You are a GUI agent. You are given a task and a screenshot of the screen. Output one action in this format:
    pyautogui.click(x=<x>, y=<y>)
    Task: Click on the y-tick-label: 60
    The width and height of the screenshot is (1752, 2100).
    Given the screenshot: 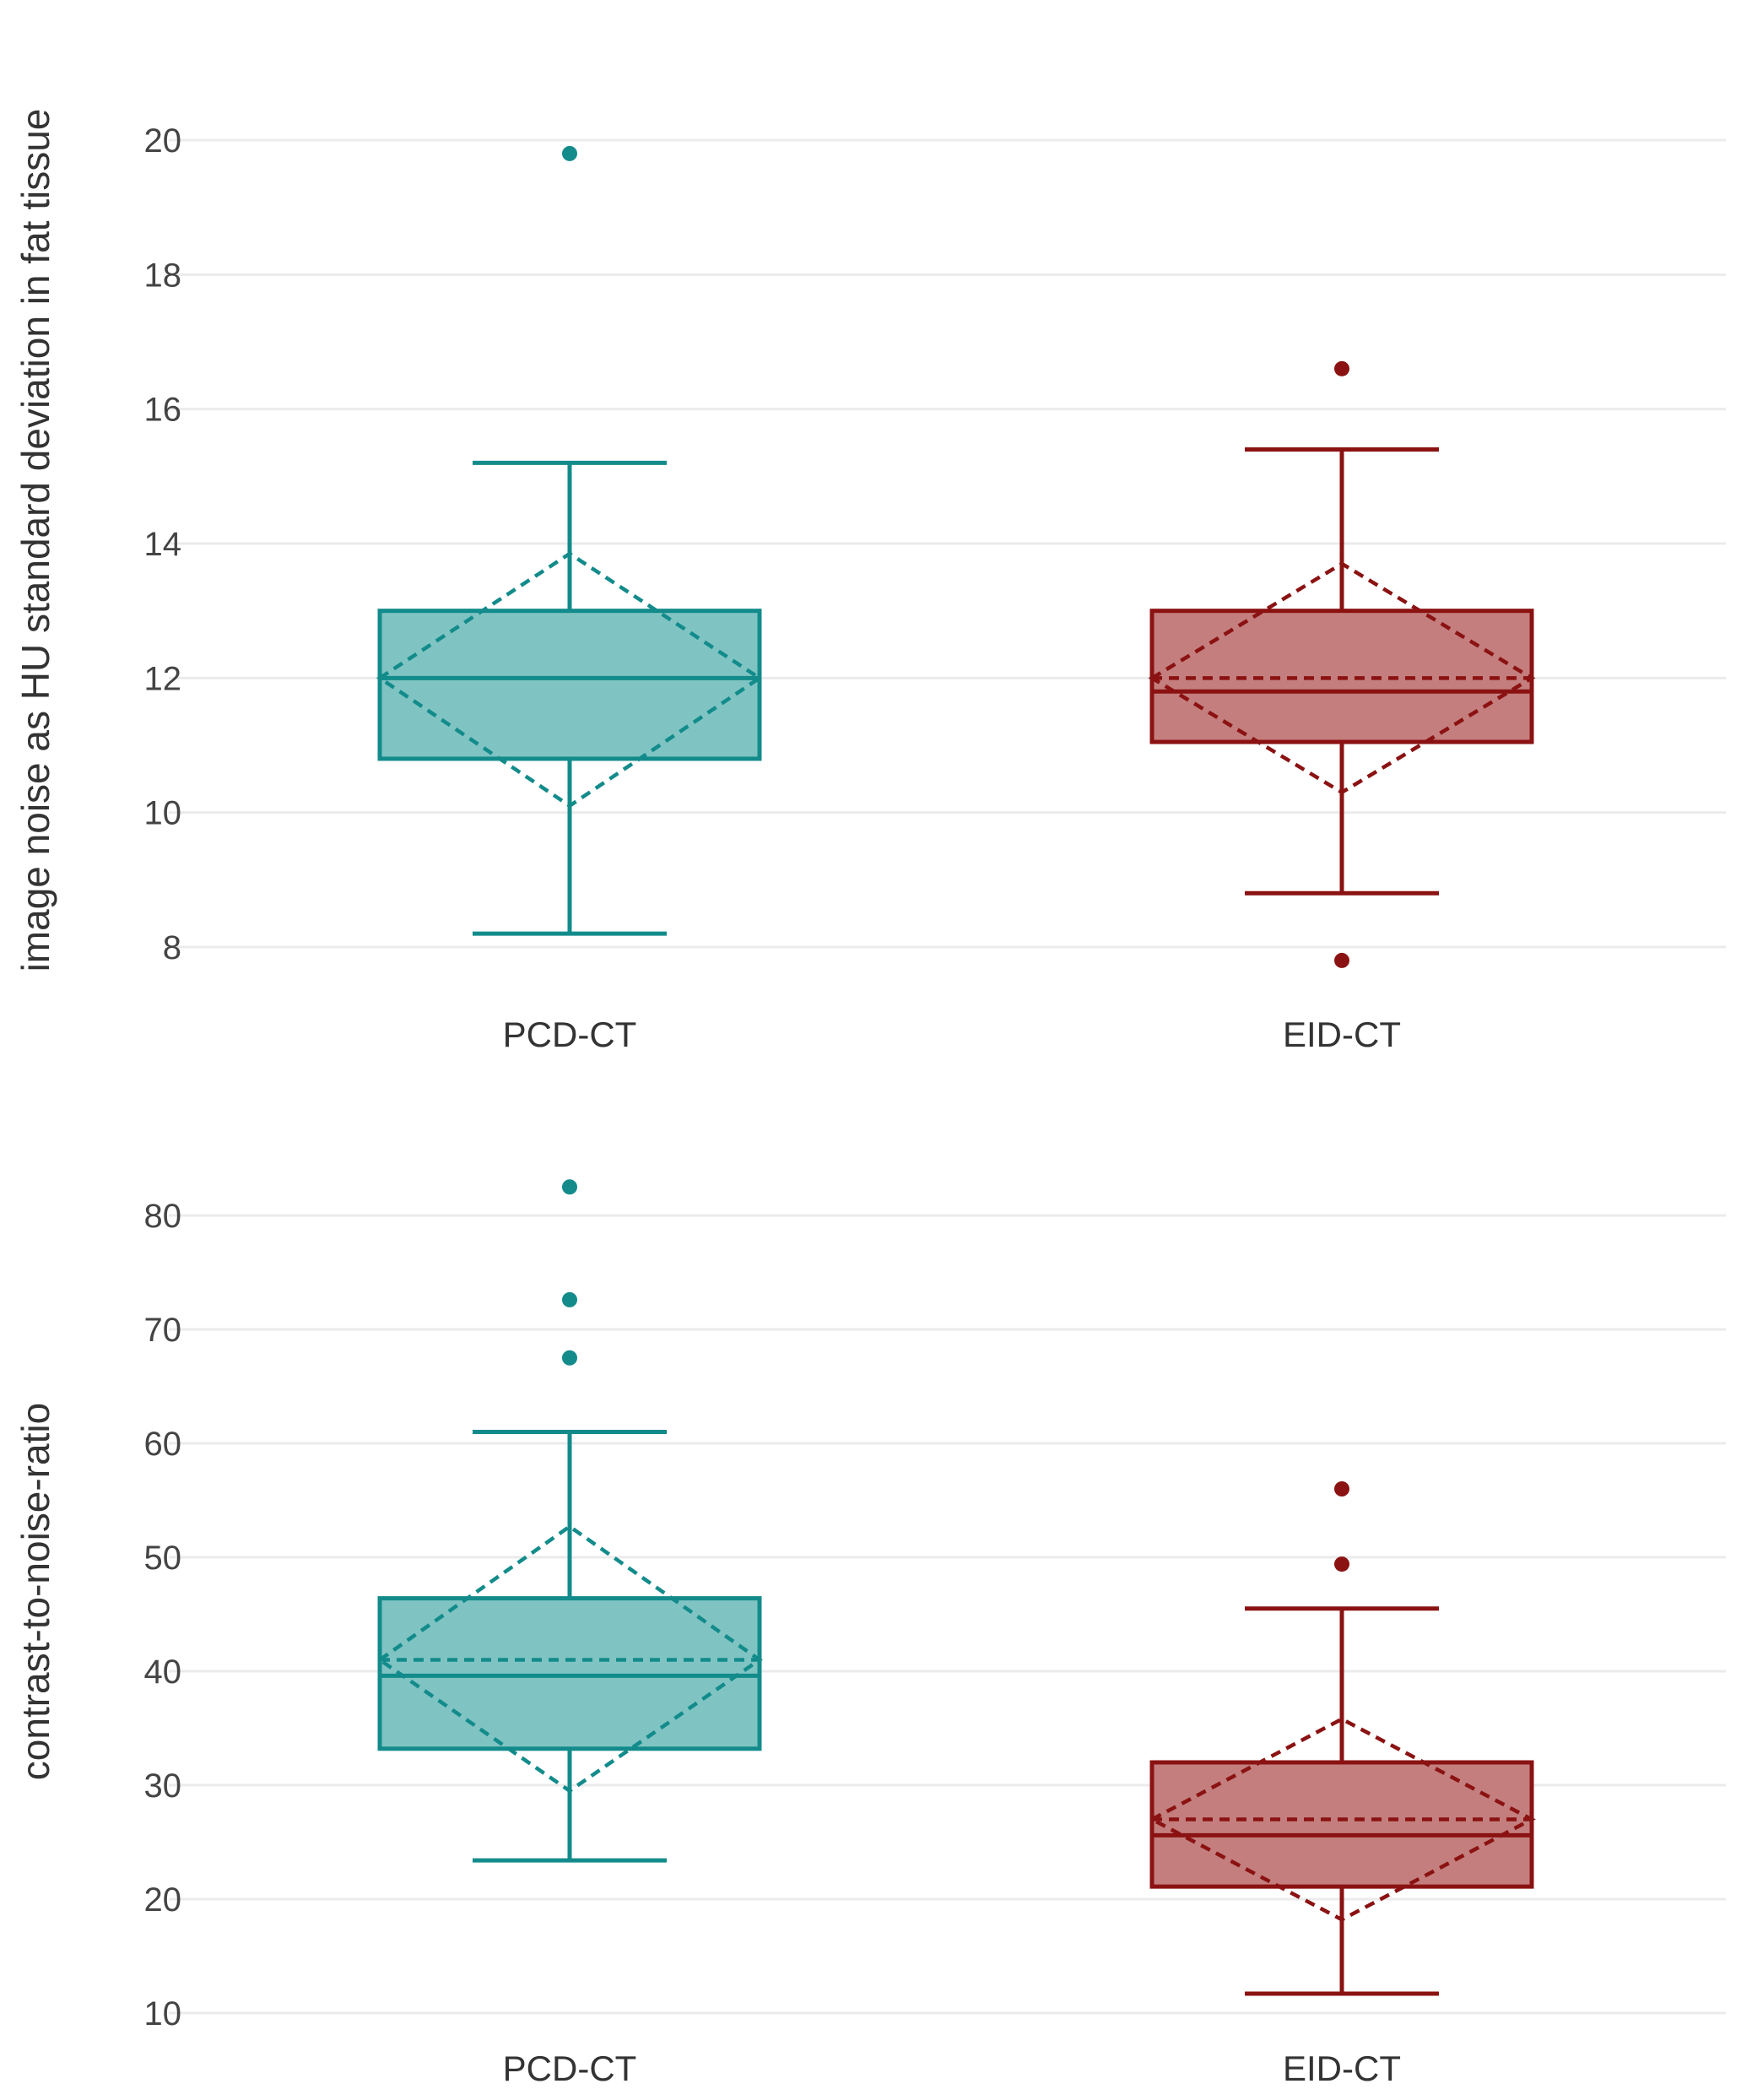 What is the action you would take?
    pyautogui.click(x=163, y=1444)
    